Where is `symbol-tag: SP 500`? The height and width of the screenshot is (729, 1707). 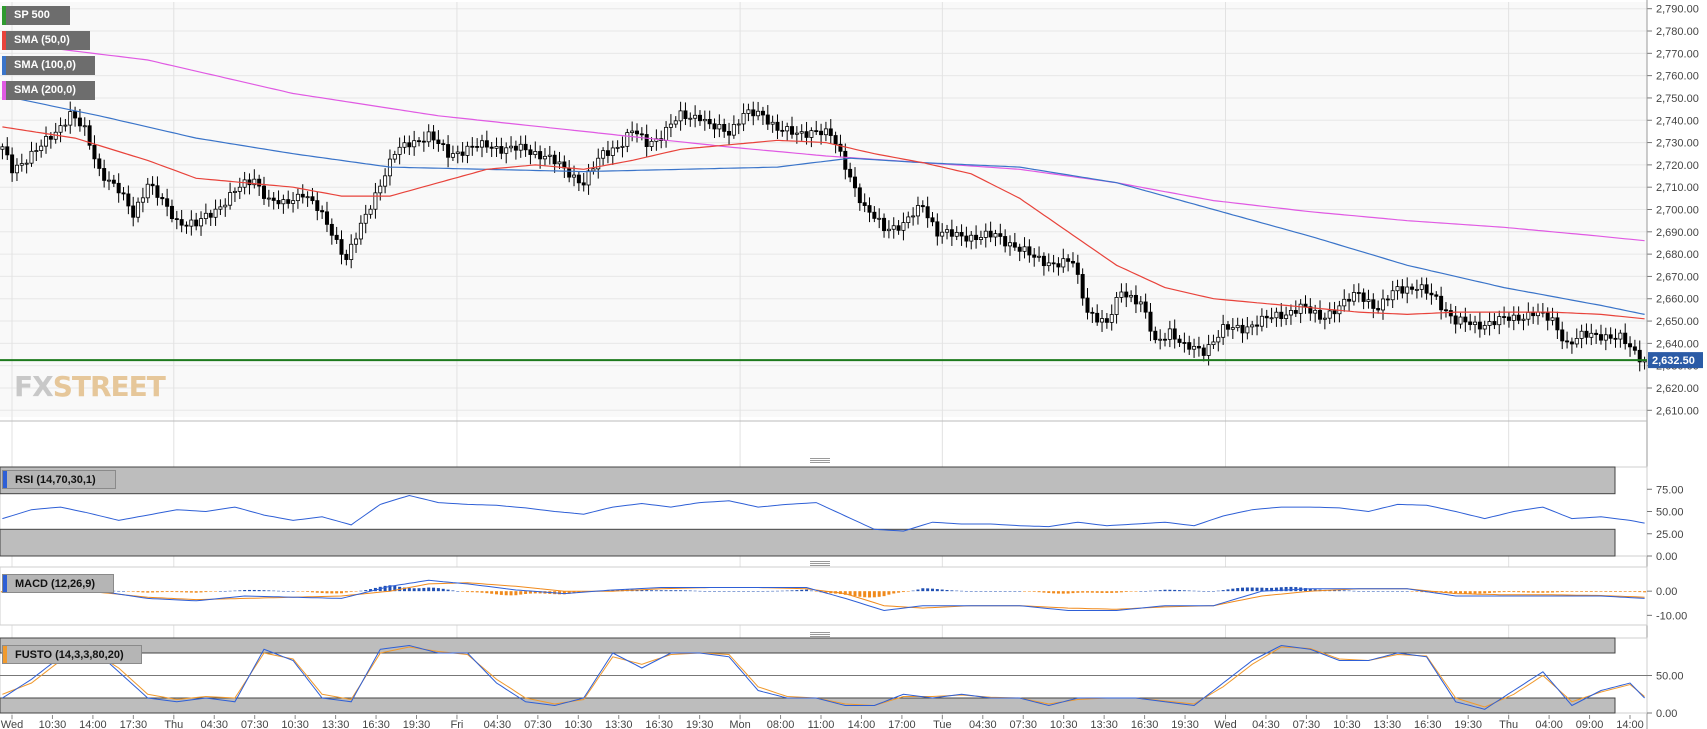
symbol-tag: SP 500 is located at coordinates (36, 15).